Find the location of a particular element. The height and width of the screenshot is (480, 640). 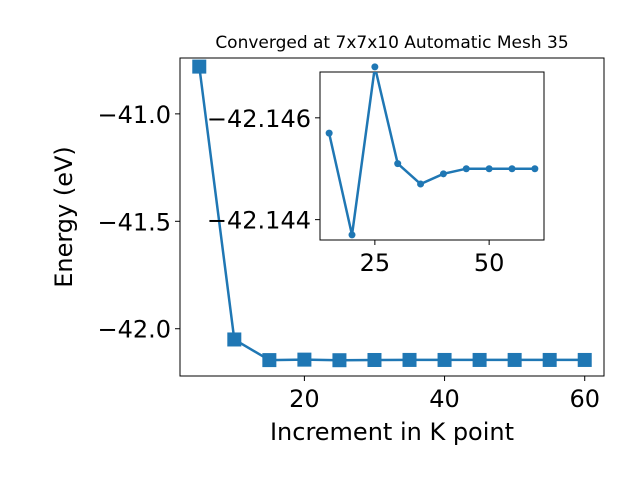

inset-series-line is located at coordinates (431, 154).